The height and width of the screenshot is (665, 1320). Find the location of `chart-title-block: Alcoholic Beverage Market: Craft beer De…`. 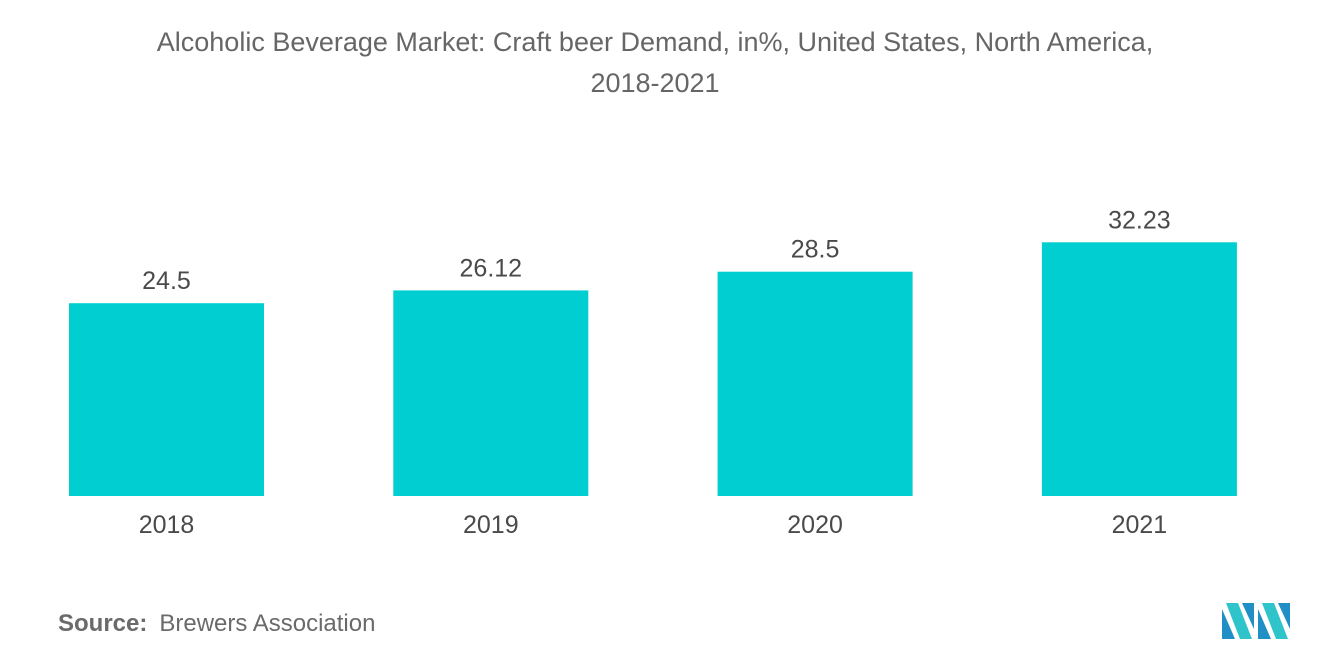

chart-title-block: Alcoholic Beverage Market: Craft beer De… is located at coordinates (655, 63).